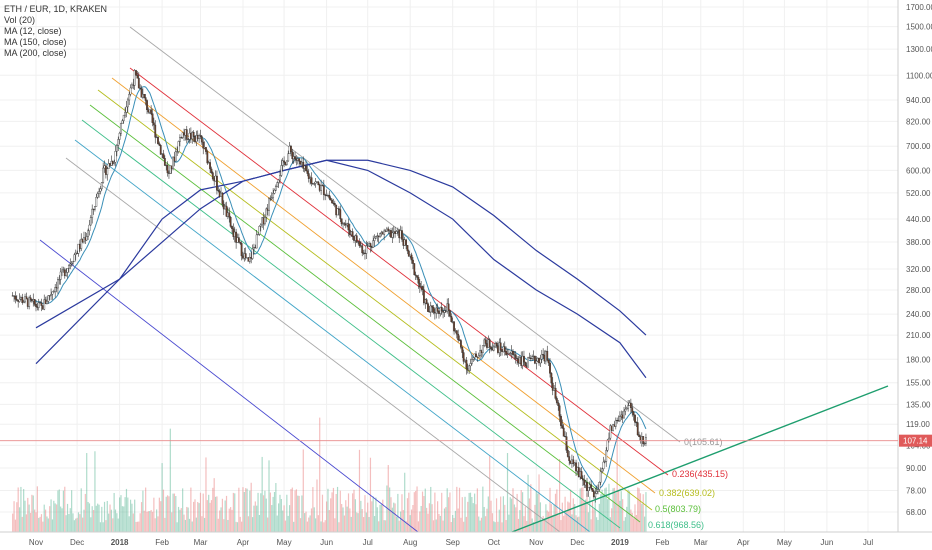 Image resolution: width=932 pixels, height=550 pixels. What do you see at coordinates (33, 31) in the screenshot?
I see `legend-ma-12: MA (12, close)` at bounding box center [33, 31].